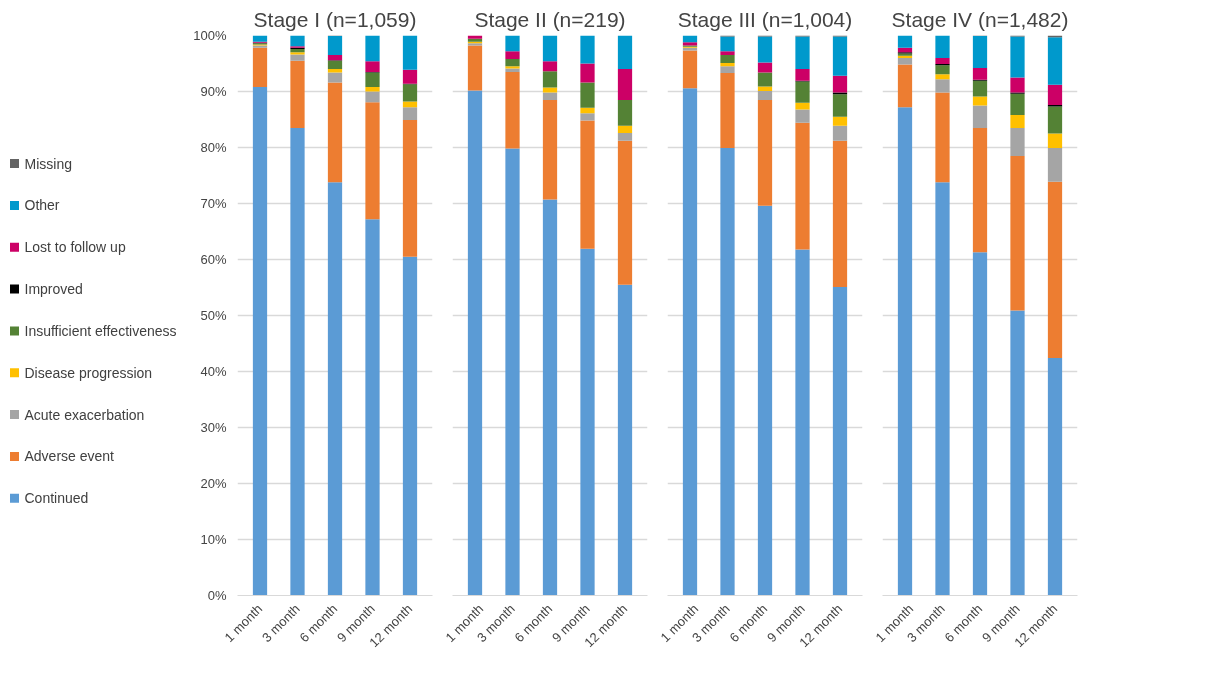 Image resolution: width=1229 pixels, height=693 pixels. I want to click on legend-label: Disease progression, so click(88, 372).